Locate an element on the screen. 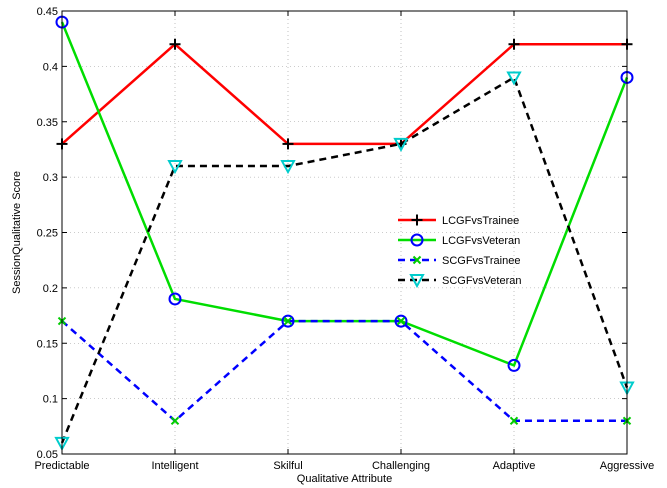  y-tick-label: 0.2 is located at coordinates (50, 289).